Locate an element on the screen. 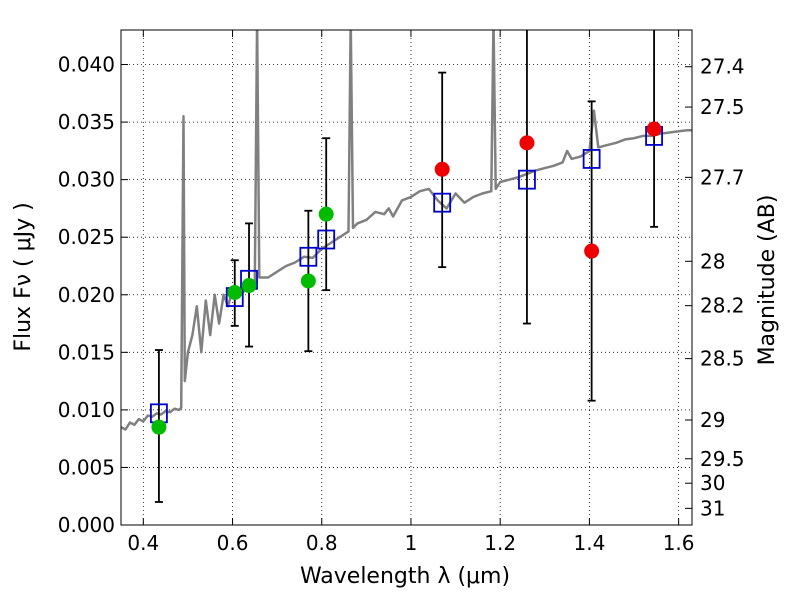 This screenshot has height=600, width=800. y-tick-label-2: 0.010 is located at coordinates (86, 410).